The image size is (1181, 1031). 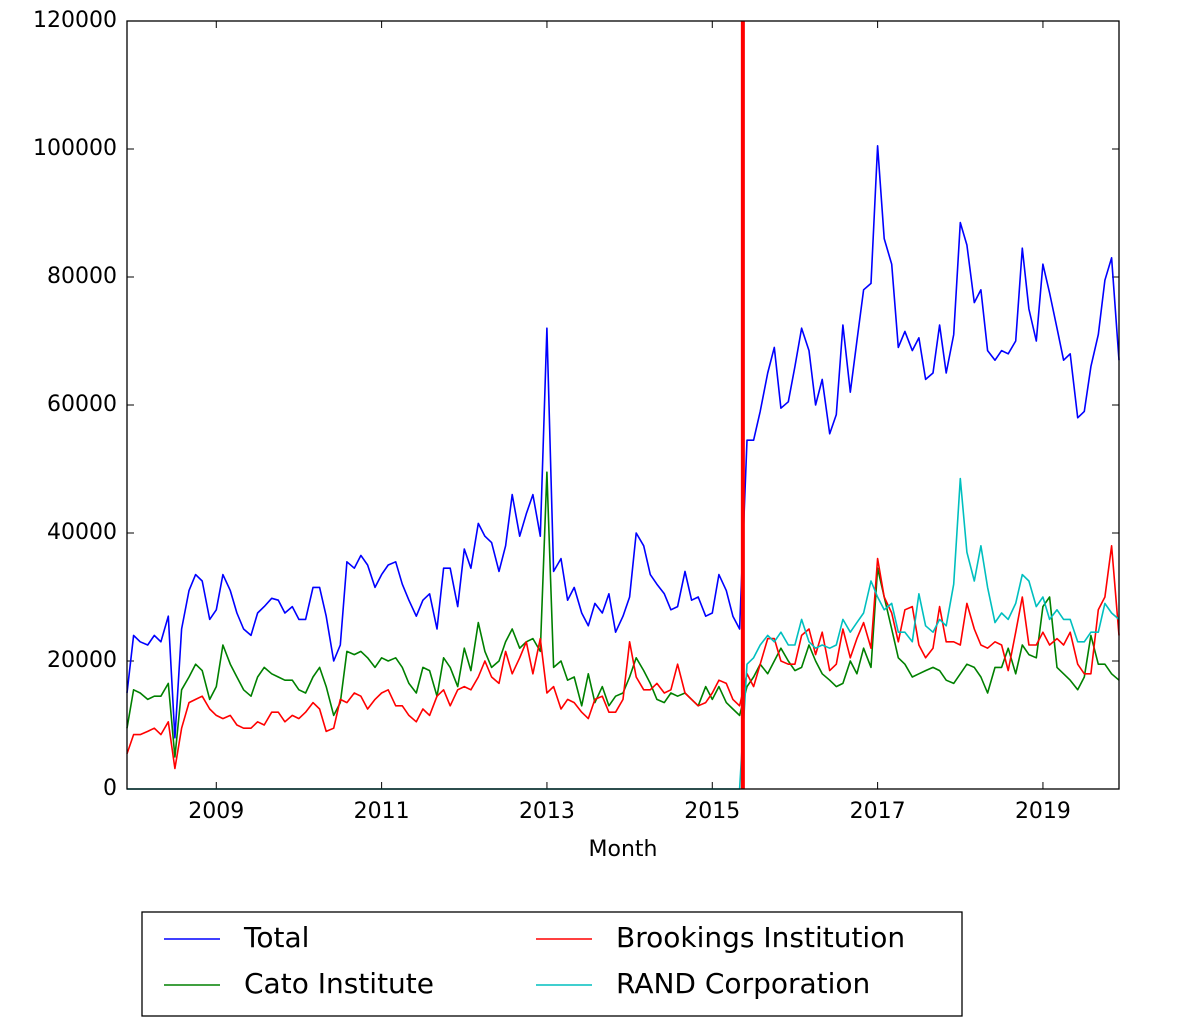 I want to click on legend-label: RAND Corporation, so click(x=743, y=983).